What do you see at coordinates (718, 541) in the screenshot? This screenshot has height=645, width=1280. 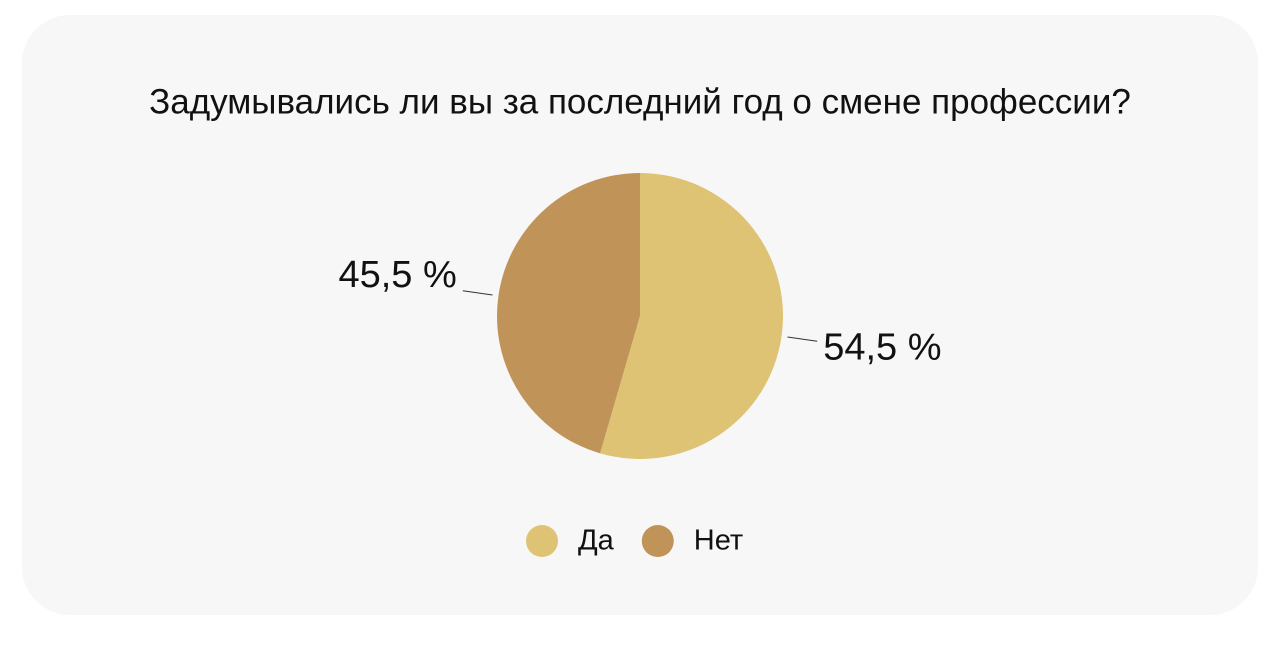 I see `legend-label: Нет` at bounding box center [718, 541].